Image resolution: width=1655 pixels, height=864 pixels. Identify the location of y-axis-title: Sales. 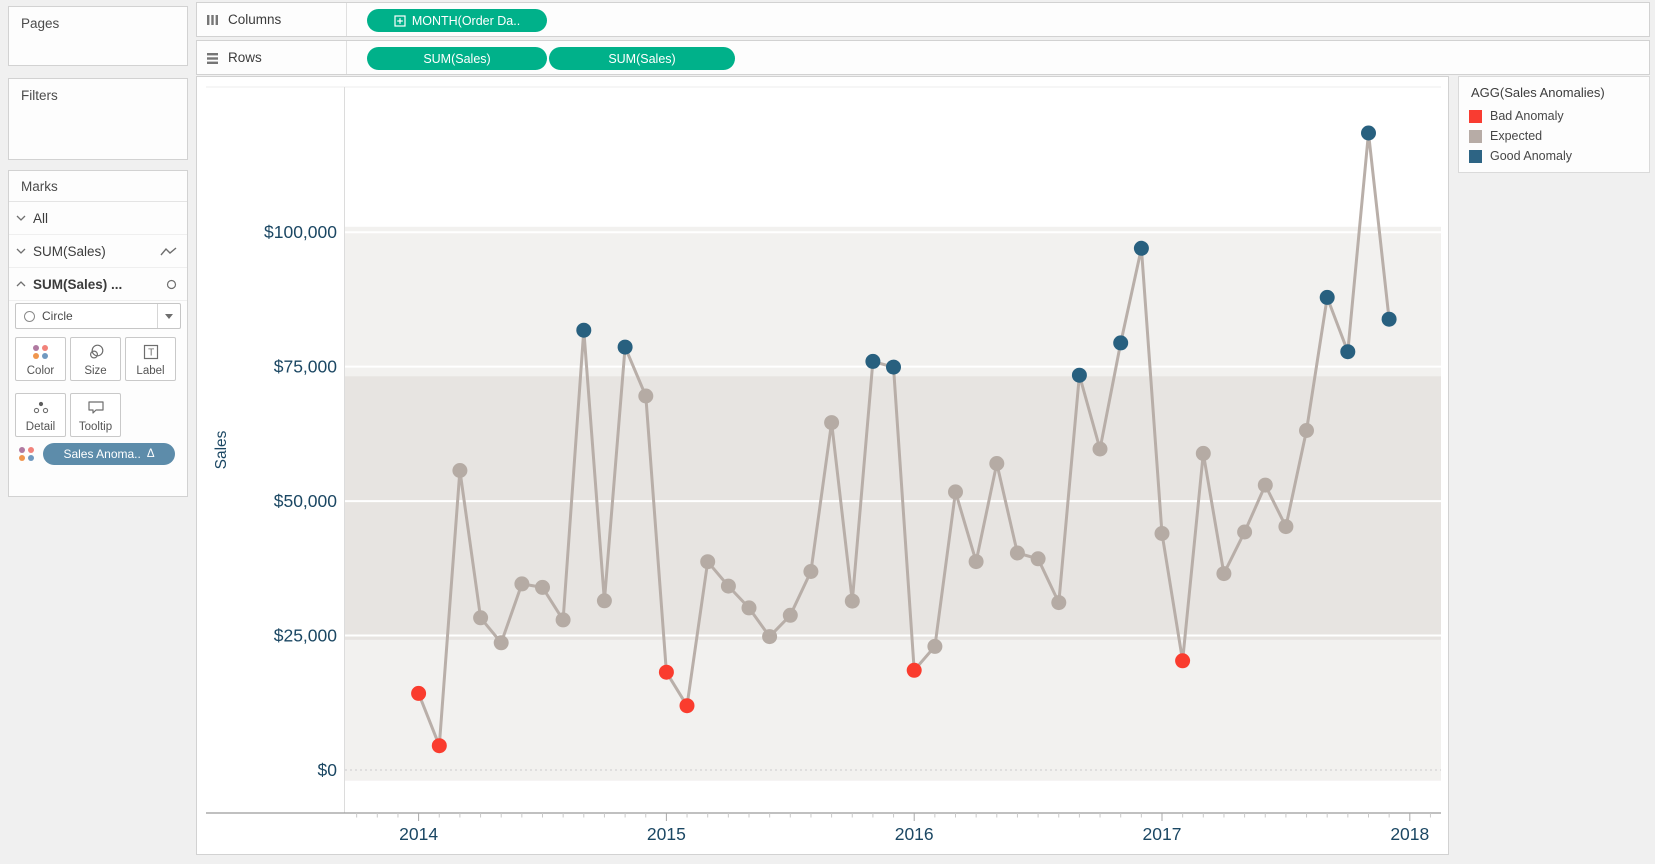
(221, 449).